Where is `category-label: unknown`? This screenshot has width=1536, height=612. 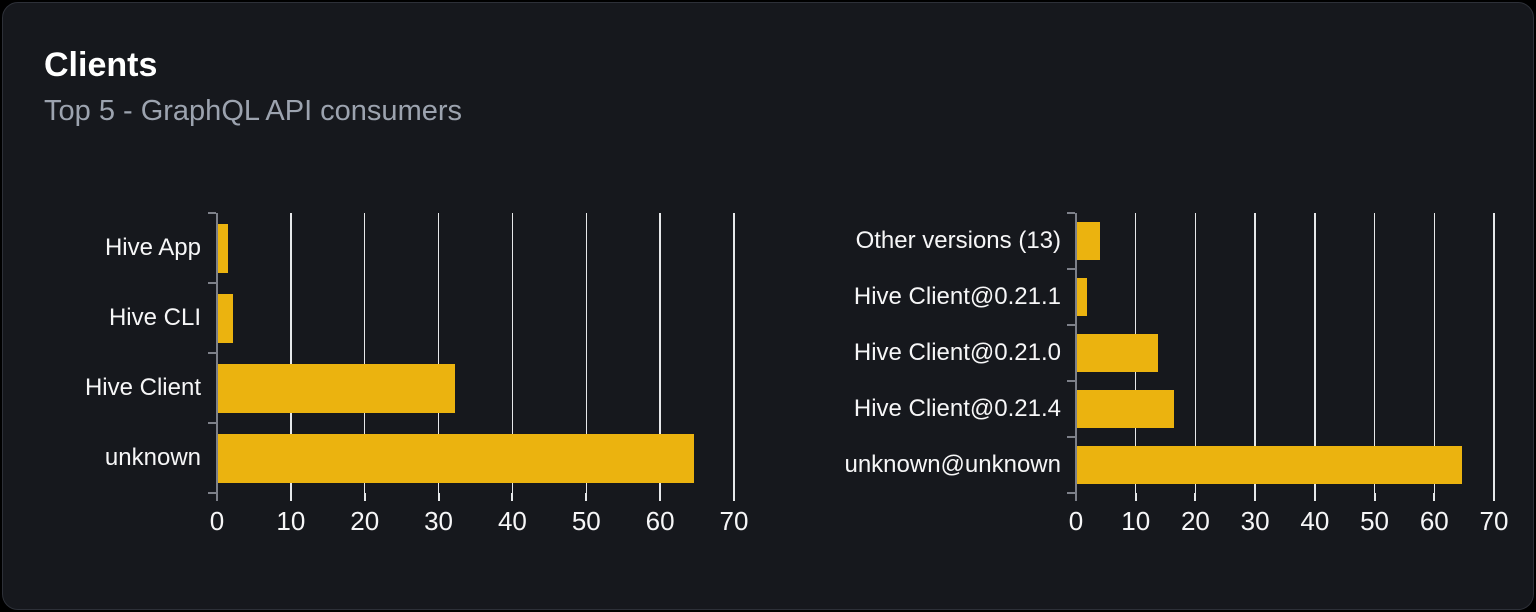 category-label: unknown is located at coordinates (152, 457).